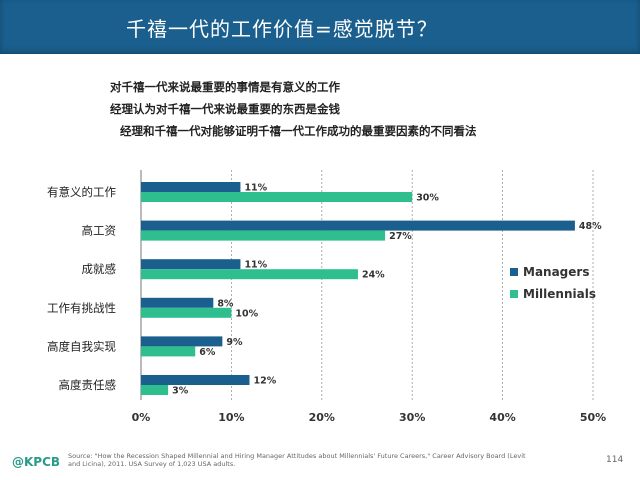 The height and width of the screenshot is (480, 640). What do you see at coordinates (88, 385) in the screenshot?
I see `category-label: 高度责任感` at bounding box center [88, 385].